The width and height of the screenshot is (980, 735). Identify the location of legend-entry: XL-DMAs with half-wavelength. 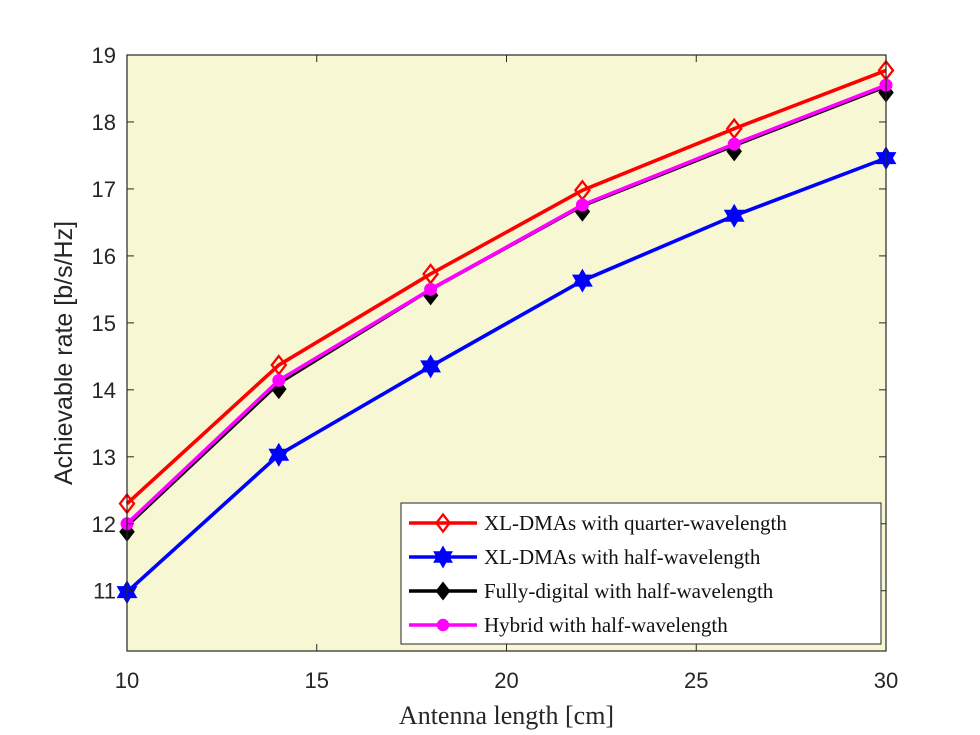
(585, 557).